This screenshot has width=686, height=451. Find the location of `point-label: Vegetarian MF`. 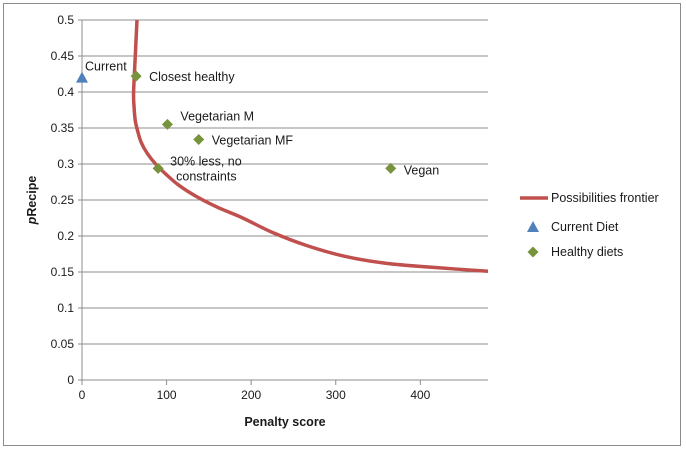

point-label: Vegetarian MF is located at coordinates (253, 141).